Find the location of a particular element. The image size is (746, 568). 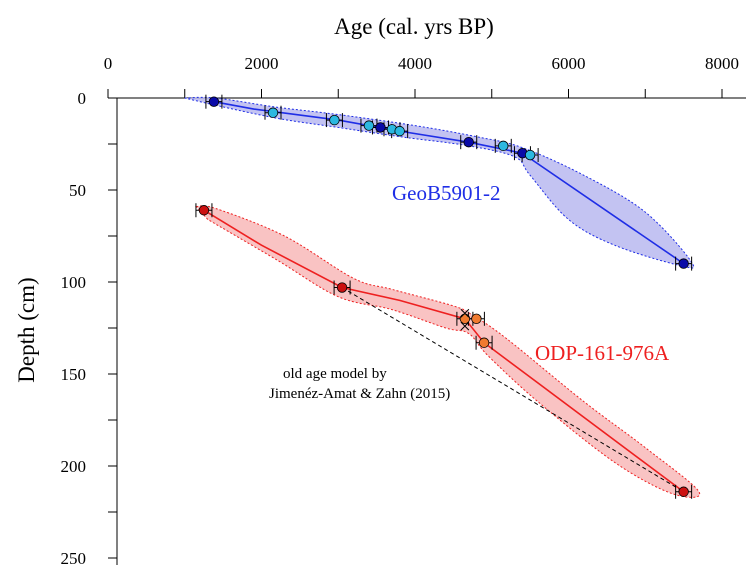

x-tick-label: 0 is located at coordinates (108, 63).